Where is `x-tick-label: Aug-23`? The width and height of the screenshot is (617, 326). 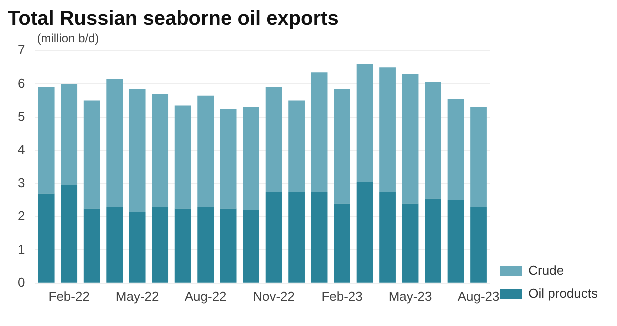
x-tick-label: Aug-23 is located at coordinates (479, 296).